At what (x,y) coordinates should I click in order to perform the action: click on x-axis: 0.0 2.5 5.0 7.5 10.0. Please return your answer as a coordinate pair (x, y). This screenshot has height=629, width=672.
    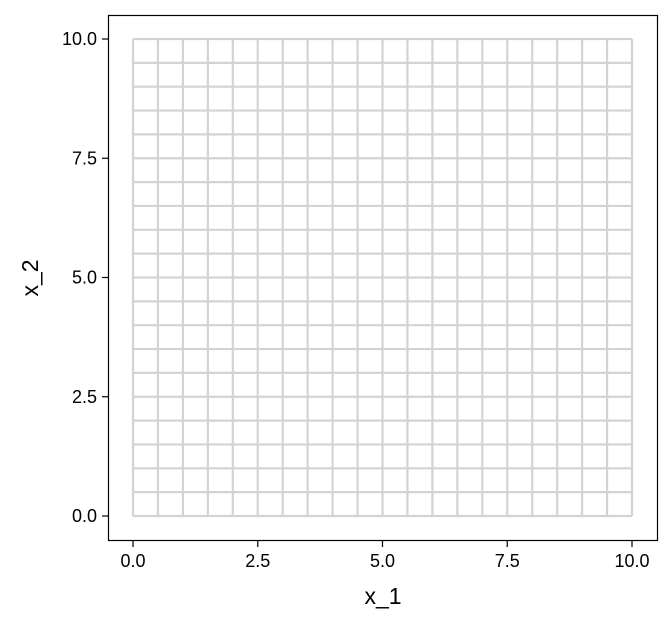
    Looking at the image, I should click on (385, 556).